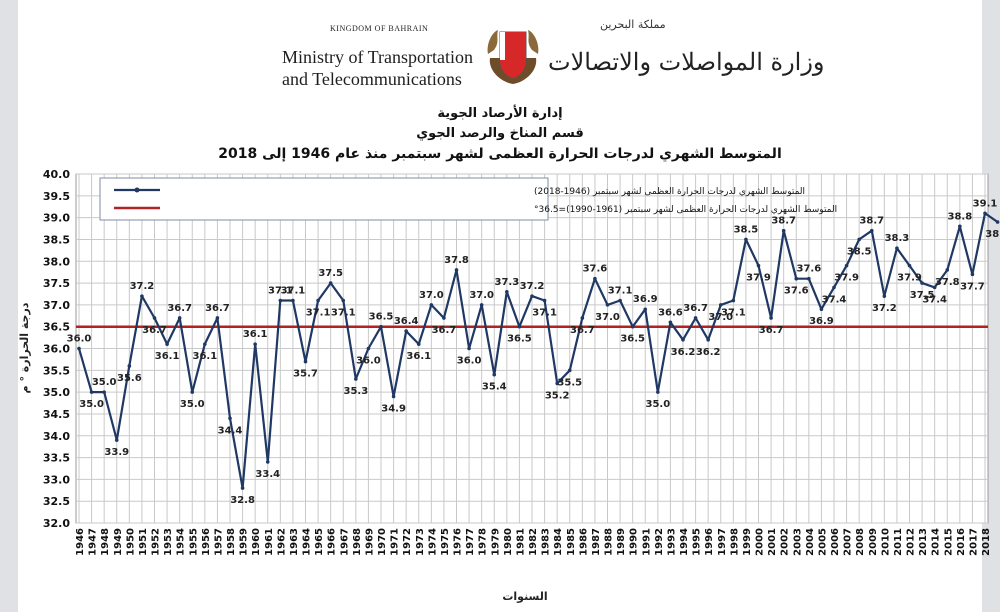  I want to click on data-label: 36.6, so click(670, 312).